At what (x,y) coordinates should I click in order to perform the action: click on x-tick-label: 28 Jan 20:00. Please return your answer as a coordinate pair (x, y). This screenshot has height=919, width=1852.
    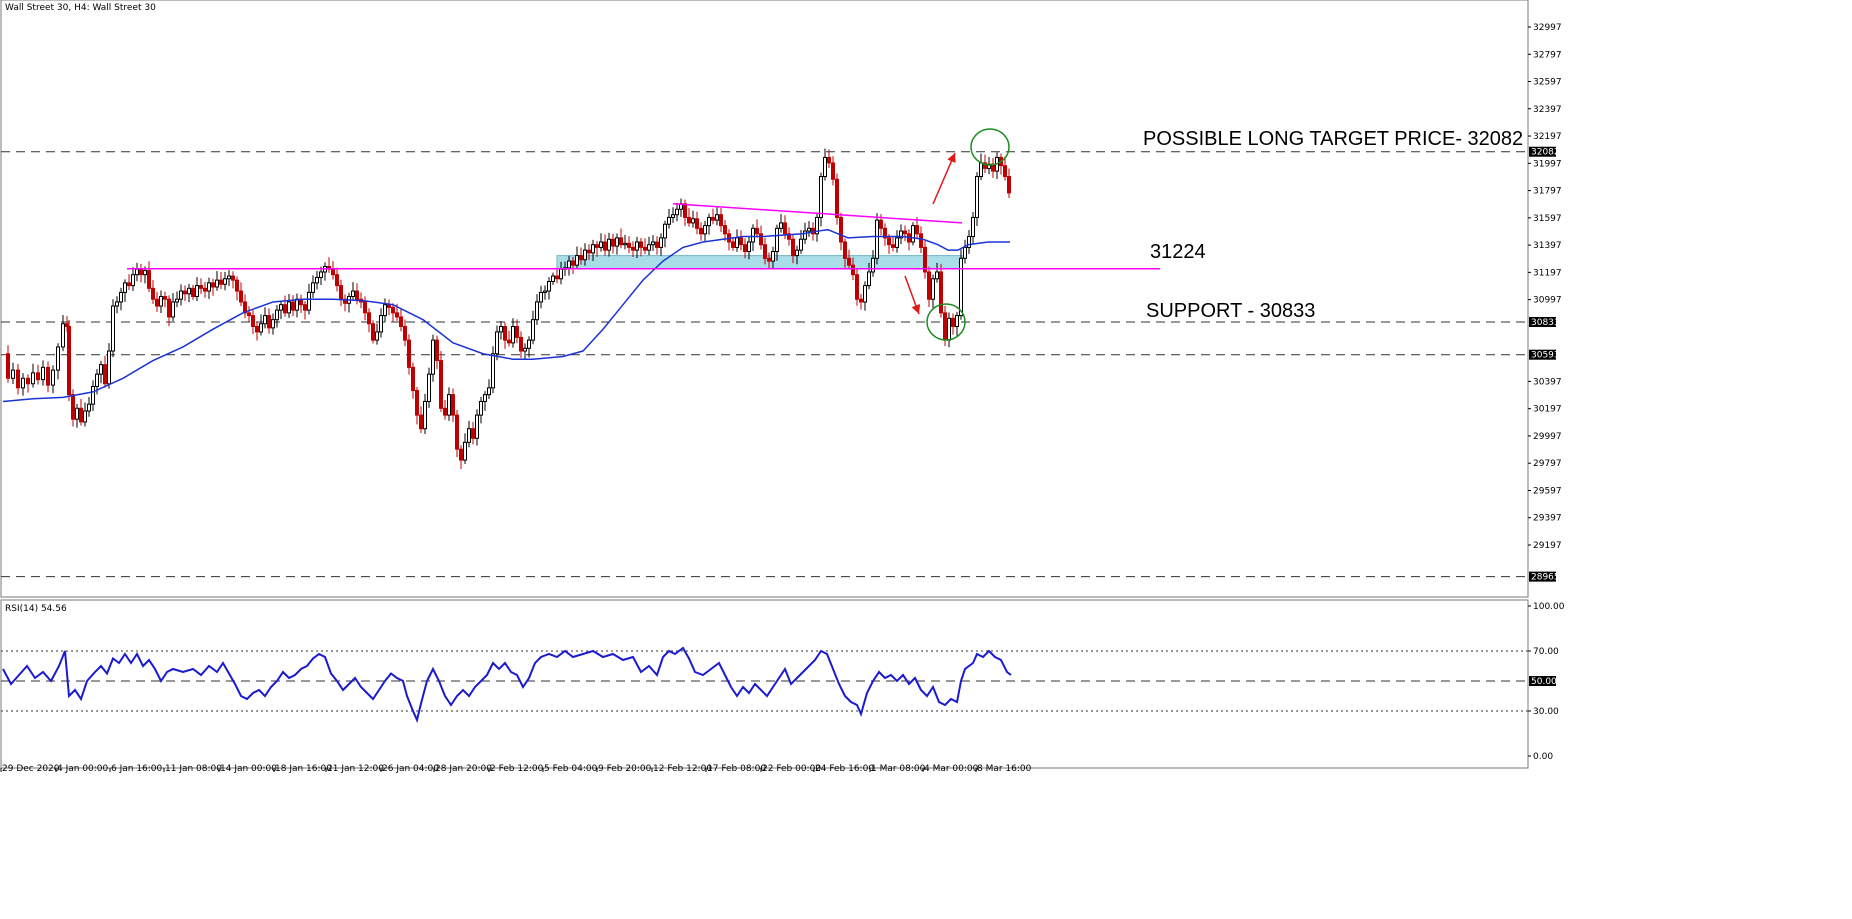
    Looking at the image, I should click on (463, 769).